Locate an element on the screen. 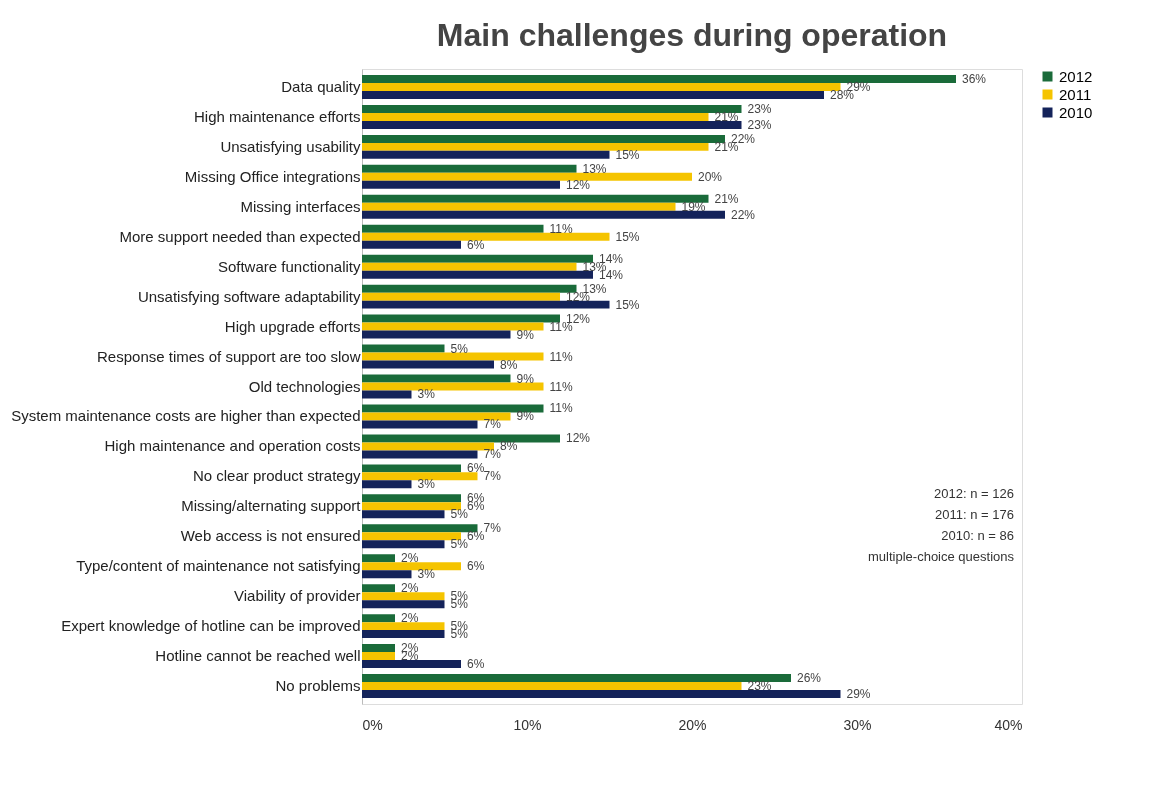 This screenshot has height=812, width=1159. x-tick-label: 20% is located at coordinates (692, 724).